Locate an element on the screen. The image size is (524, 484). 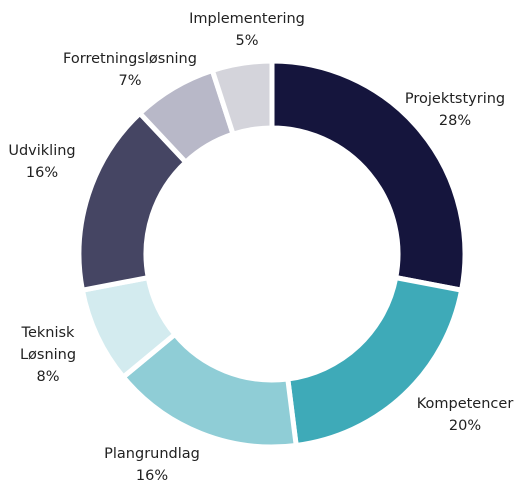
category-label: Teknisk Løsning is located at coordinates (48, 344).